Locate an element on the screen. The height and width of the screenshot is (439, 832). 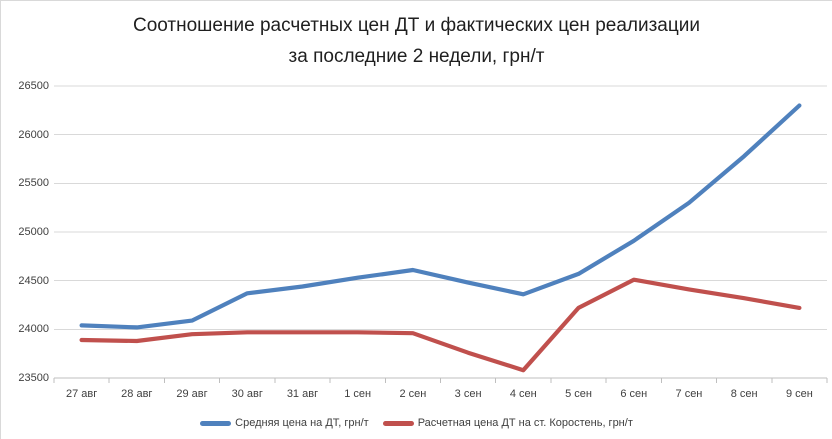
x-axis-label: 29 авг is located at coordinates (192, 394).